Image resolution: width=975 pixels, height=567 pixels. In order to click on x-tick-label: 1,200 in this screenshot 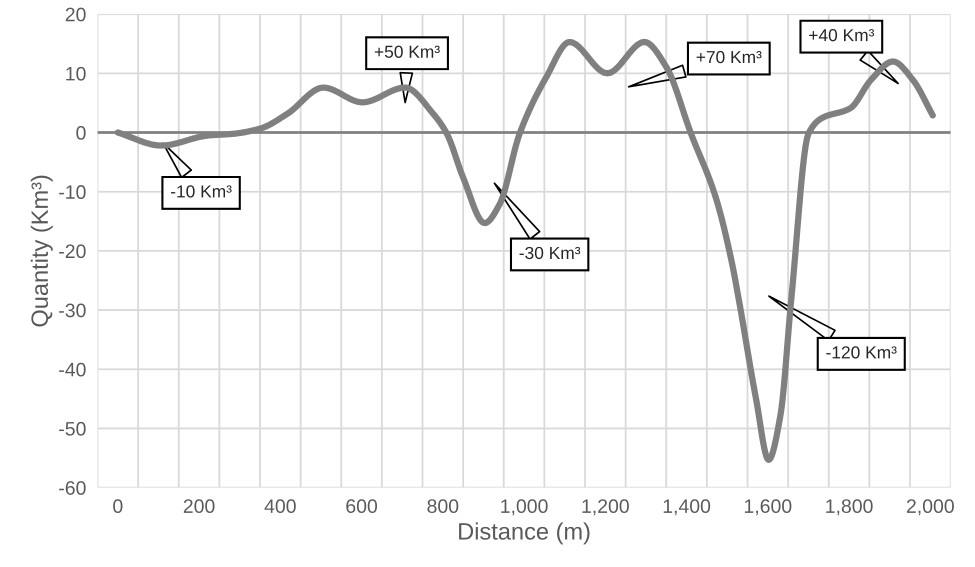, I will do `click(605, 507)`.